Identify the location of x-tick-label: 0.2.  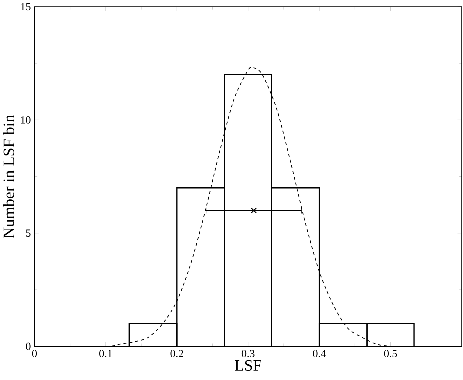
(177, 354).